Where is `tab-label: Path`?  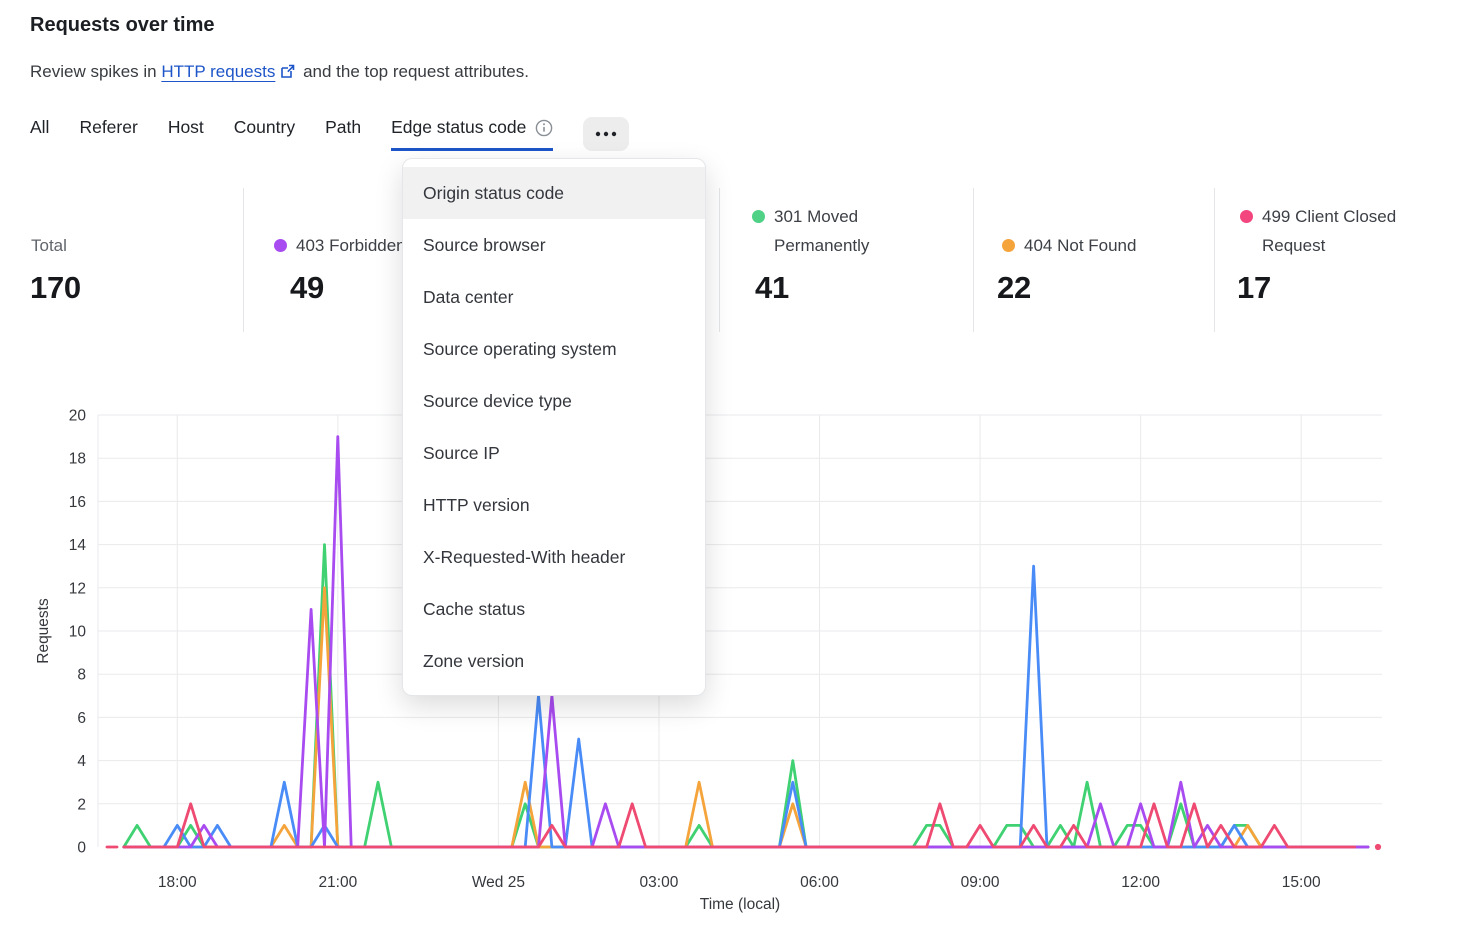 tab-label: Path is located at coordinates (343, 127).